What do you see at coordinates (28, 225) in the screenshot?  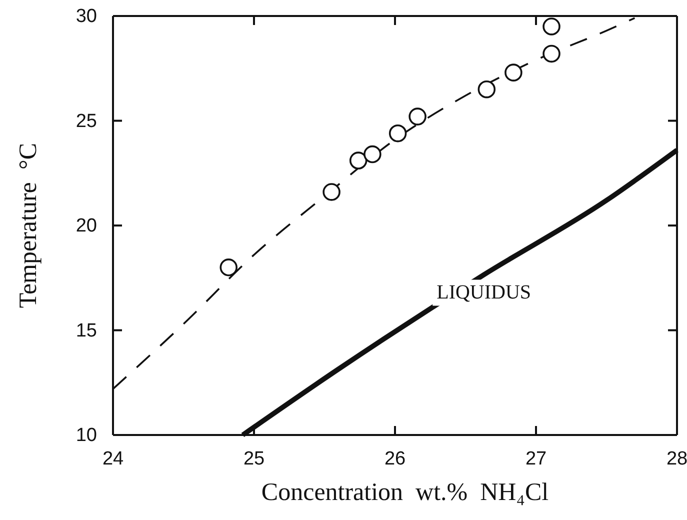 I see `y-axis-title: Temperature °C` at bounding box center [28, 225].